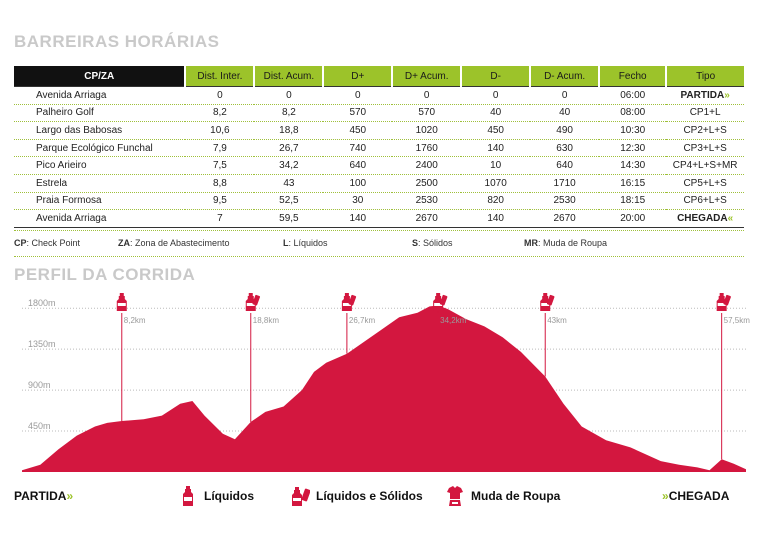 This screenshot has height=534, width=769. Describe the element at coordinates (496, 165) in the screenshot. I see `cell-value: 10` at that location.